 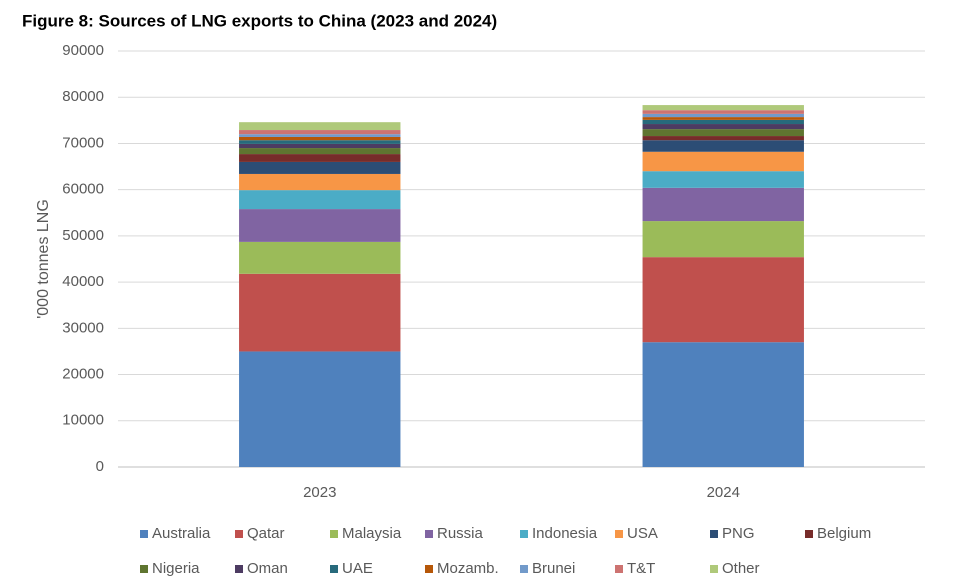 What do you see at coordinates (642, 533) in the screenshot?
I see `legend-label: USA` at bounding box center [642, 533].